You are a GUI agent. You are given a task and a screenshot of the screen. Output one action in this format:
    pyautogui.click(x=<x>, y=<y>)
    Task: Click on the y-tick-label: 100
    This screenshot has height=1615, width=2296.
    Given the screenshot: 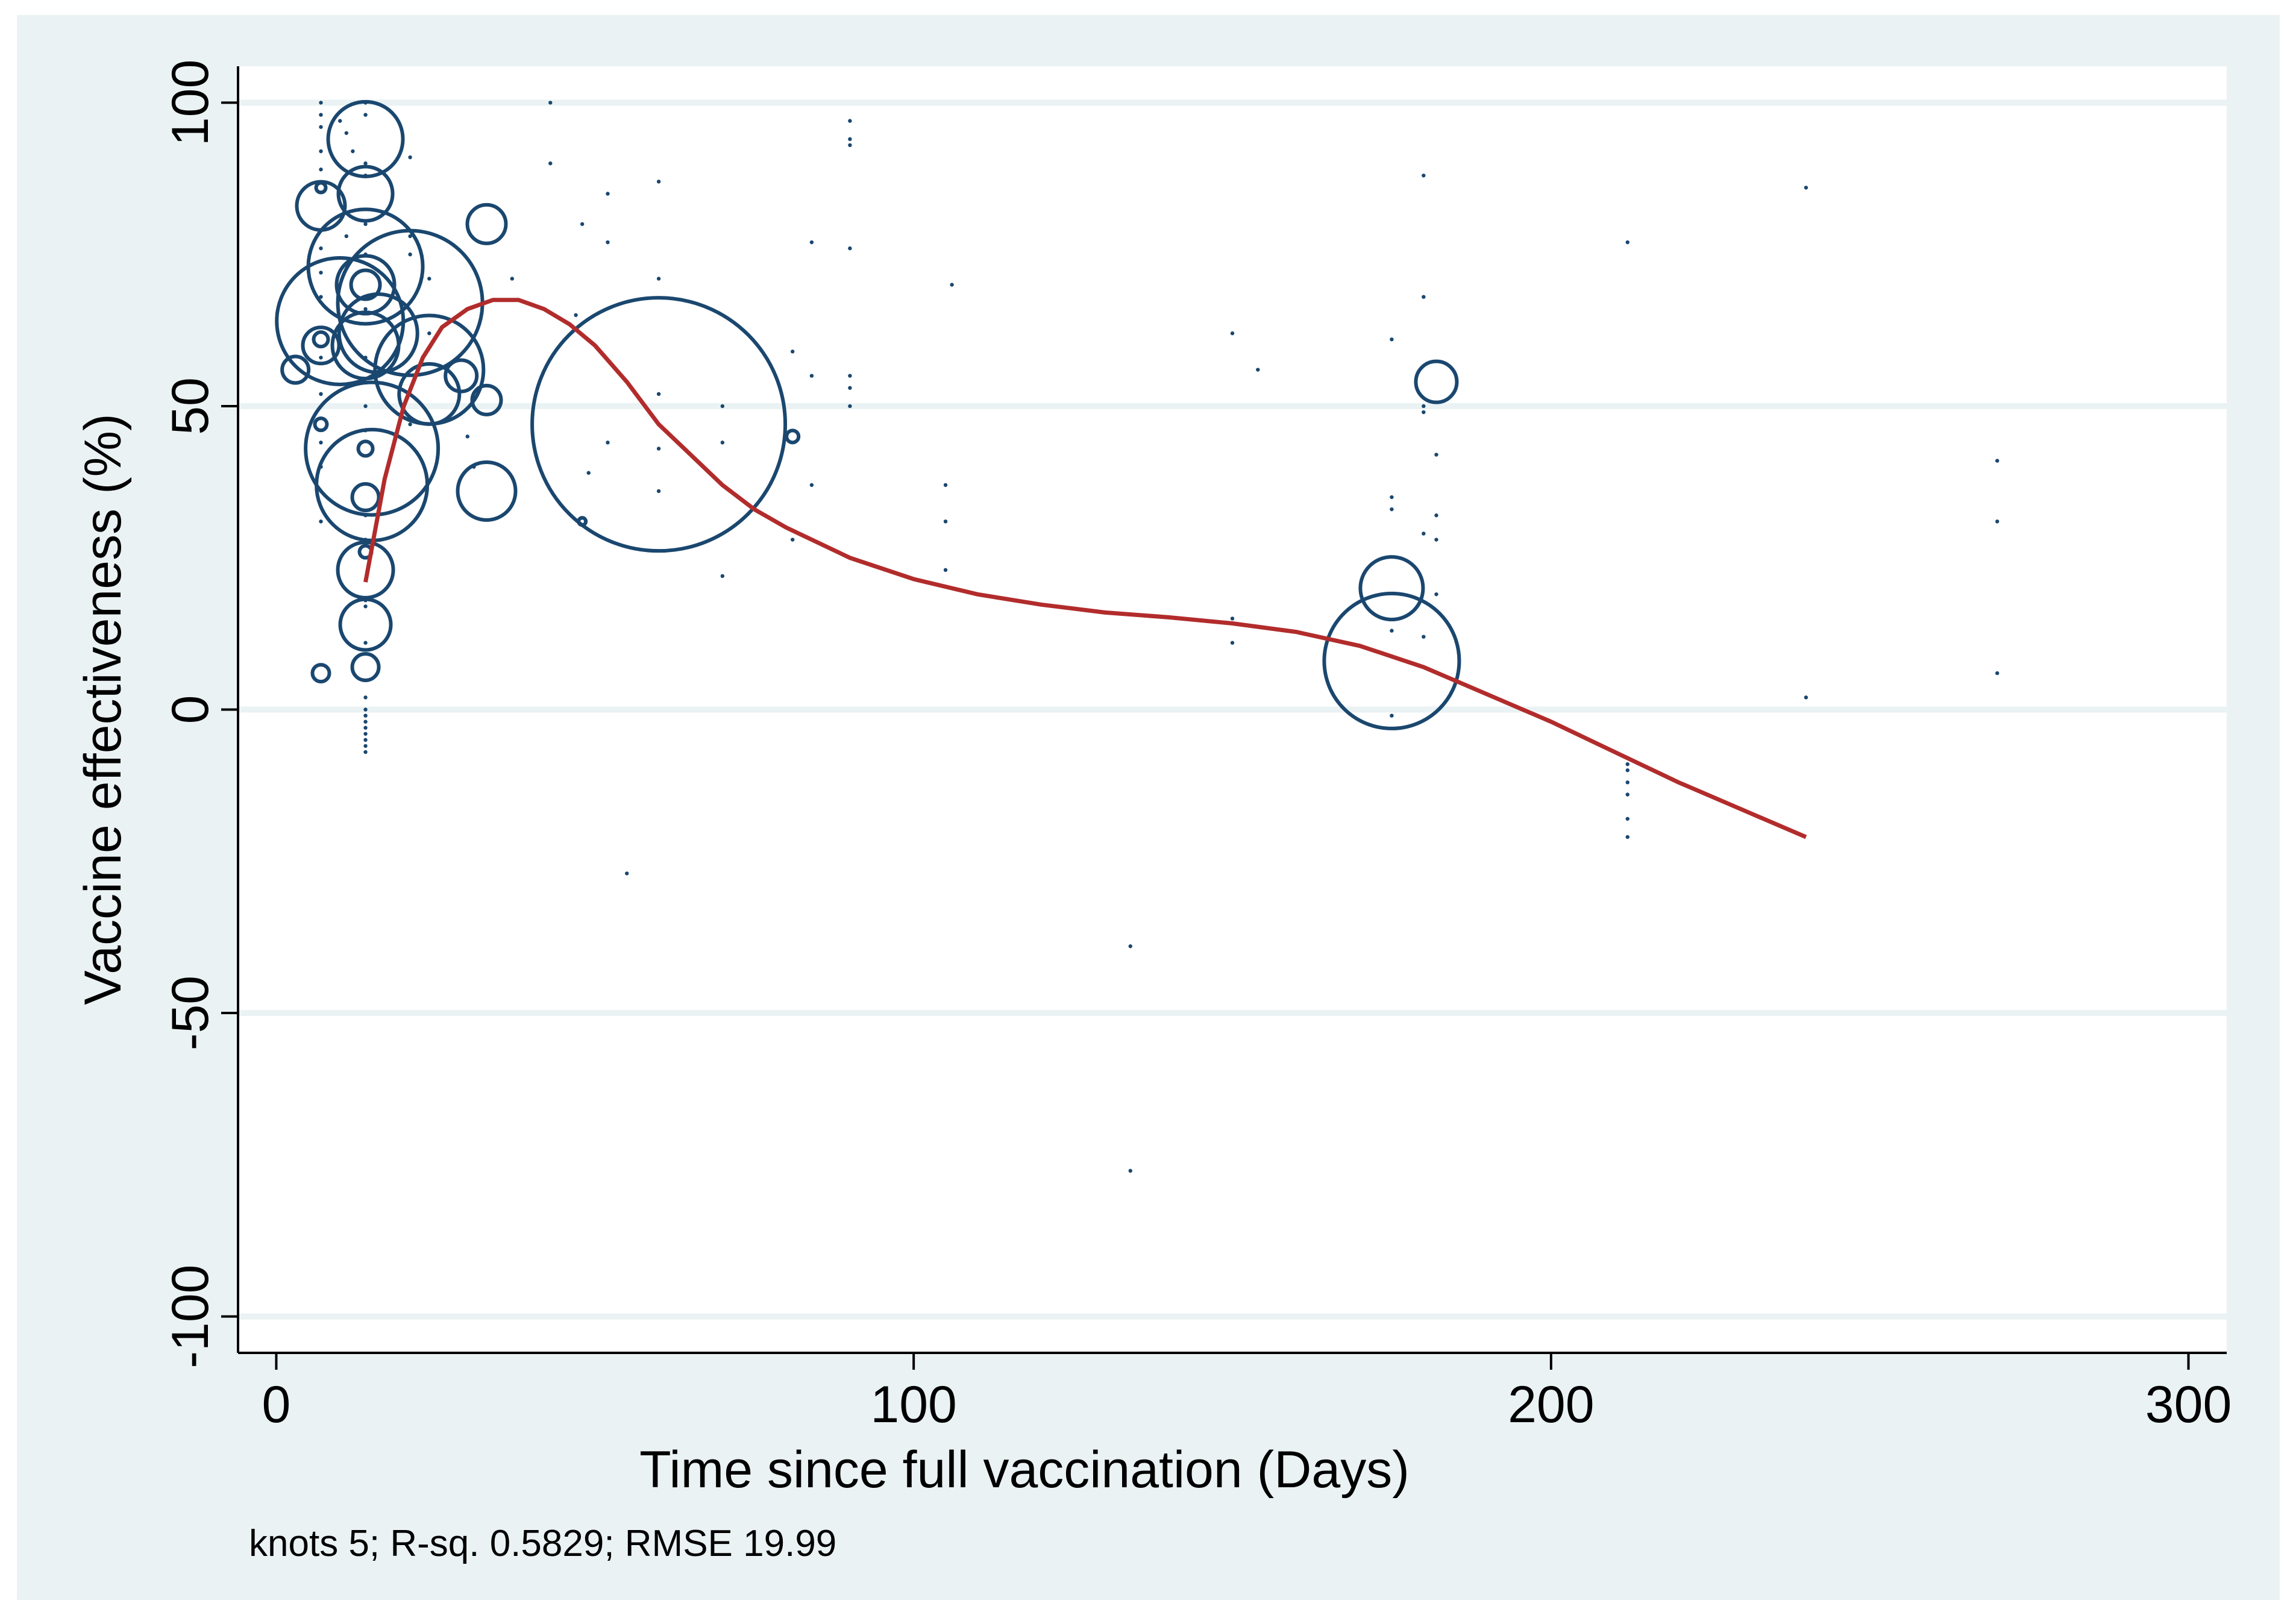 What is the action you would take?
    pyautogui.click(x=191, y=103)
    